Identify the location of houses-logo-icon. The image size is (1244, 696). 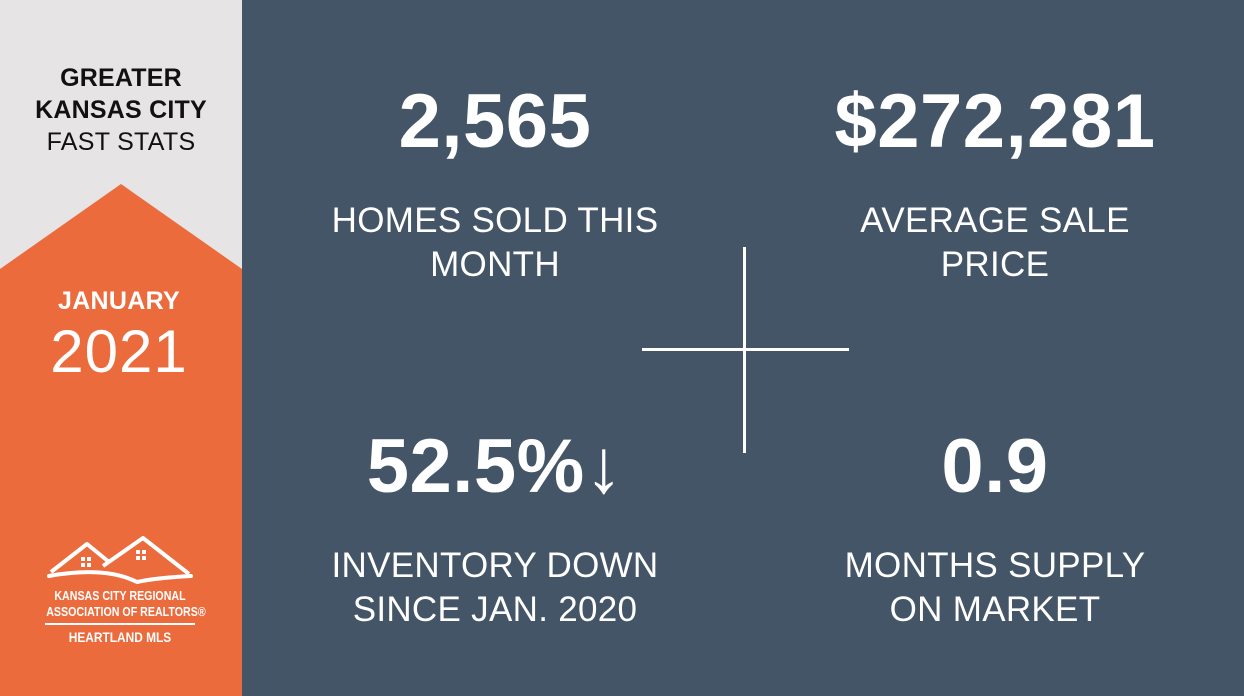
(120, 560).